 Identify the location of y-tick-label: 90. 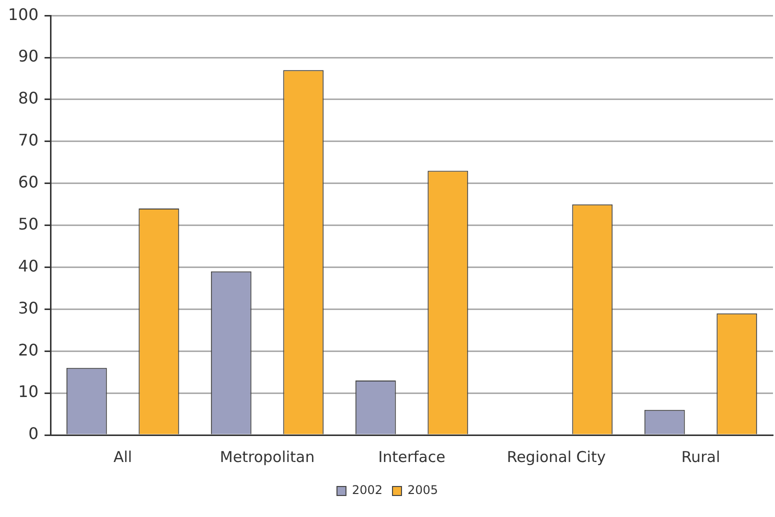
(28, 56).